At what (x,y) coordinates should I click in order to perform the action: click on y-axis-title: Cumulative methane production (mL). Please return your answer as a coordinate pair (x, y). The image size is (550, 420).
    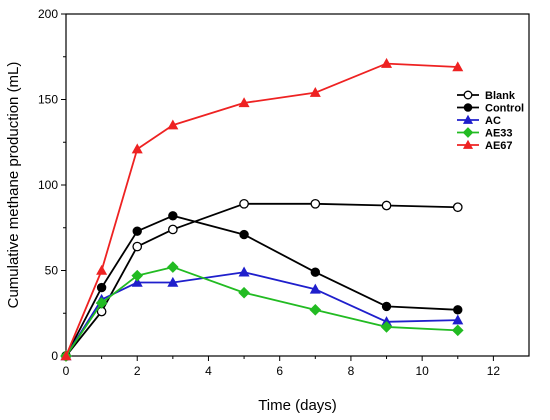
    Looking at the image, I should click on (13, 185).